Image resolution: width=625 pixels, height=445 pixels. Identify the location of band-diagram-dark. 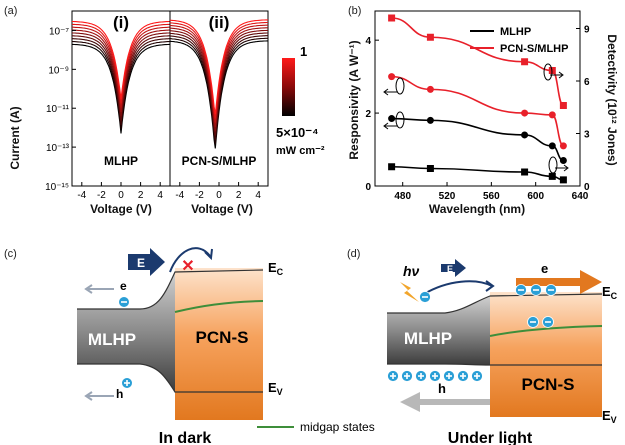
(170, 344).